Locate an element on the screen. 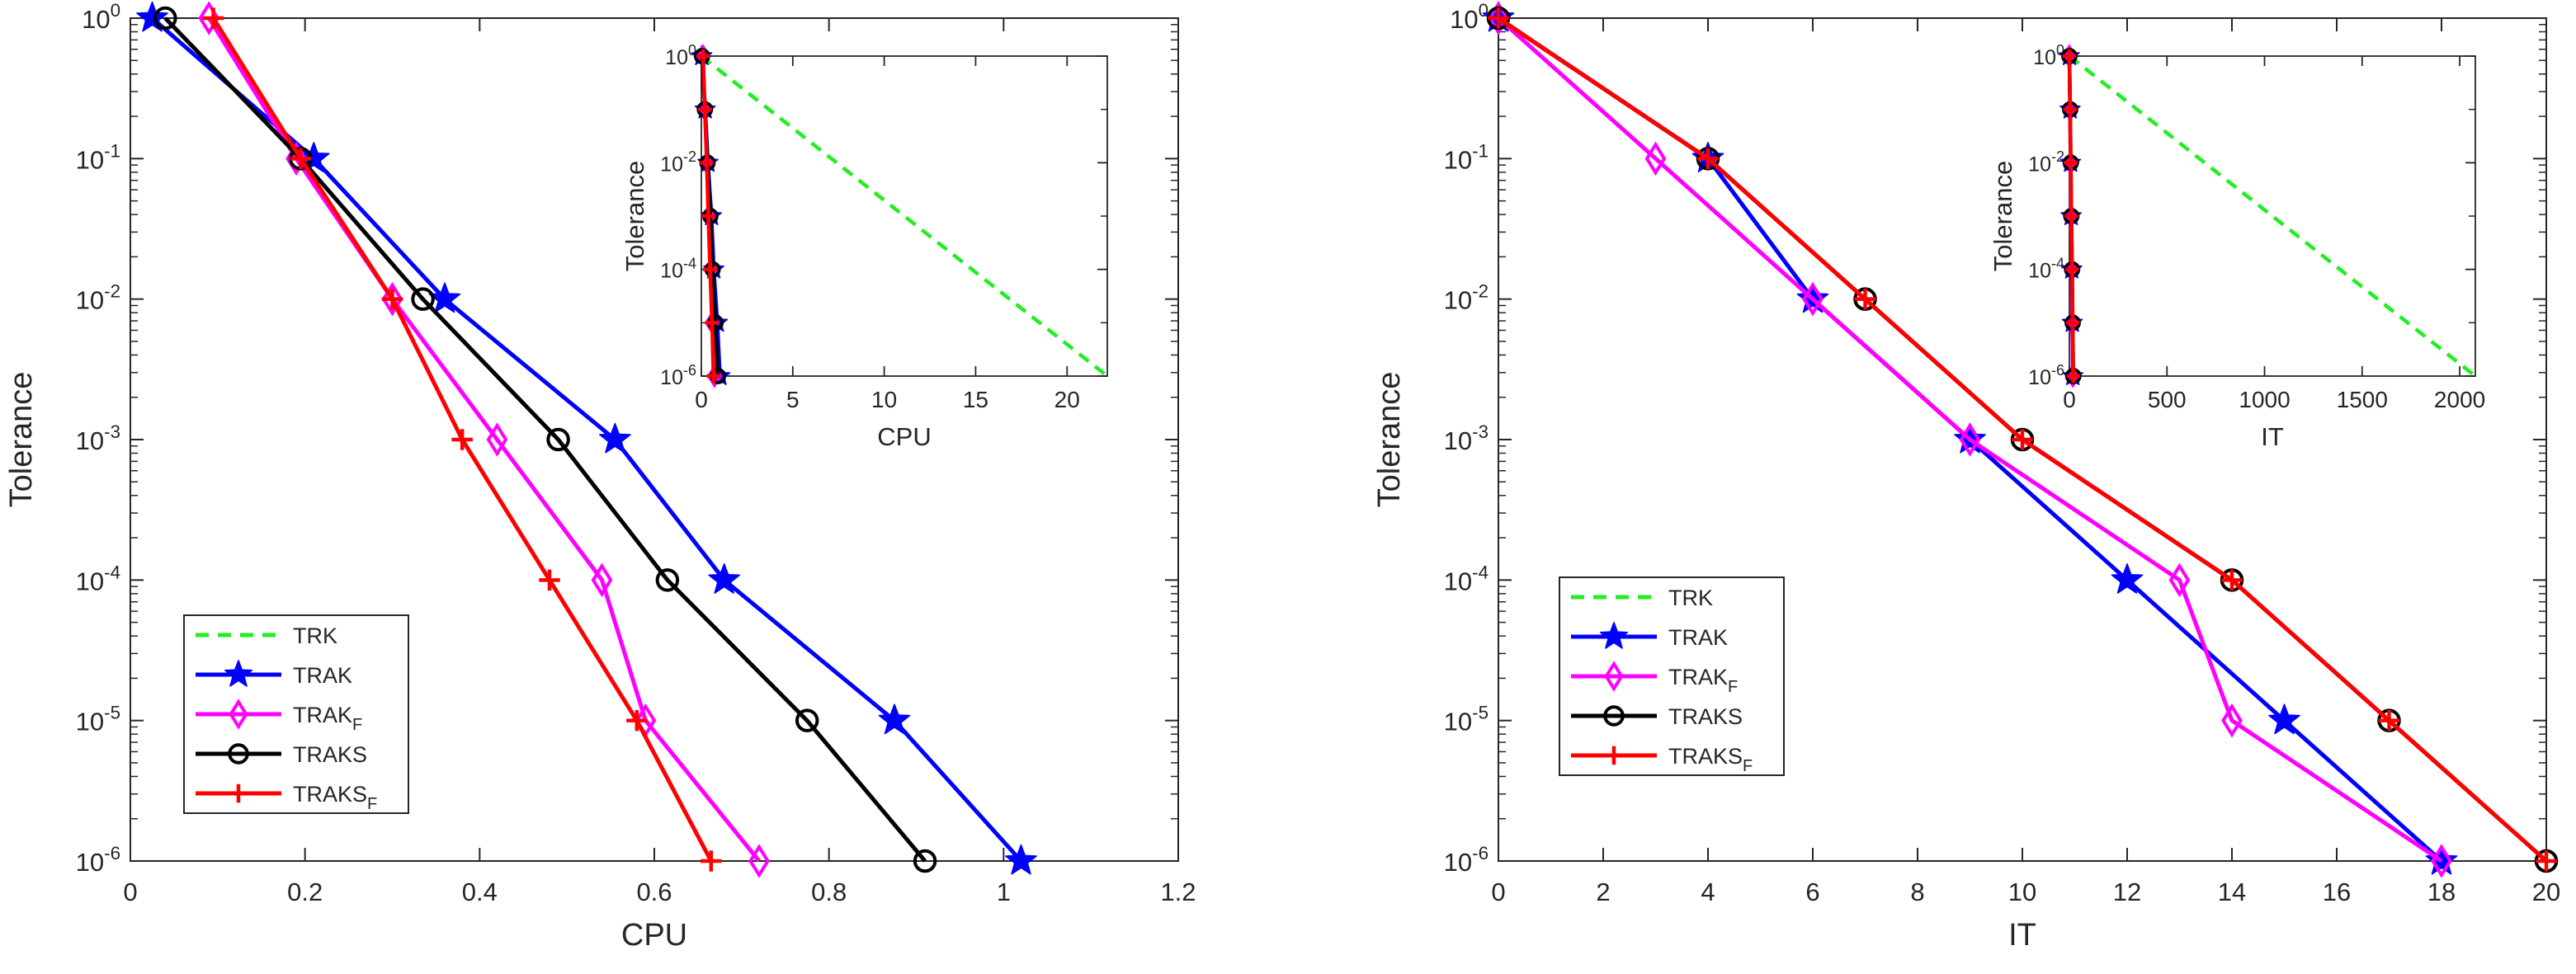  x-tick-label: 0 is located at coordinates (1498, 892).